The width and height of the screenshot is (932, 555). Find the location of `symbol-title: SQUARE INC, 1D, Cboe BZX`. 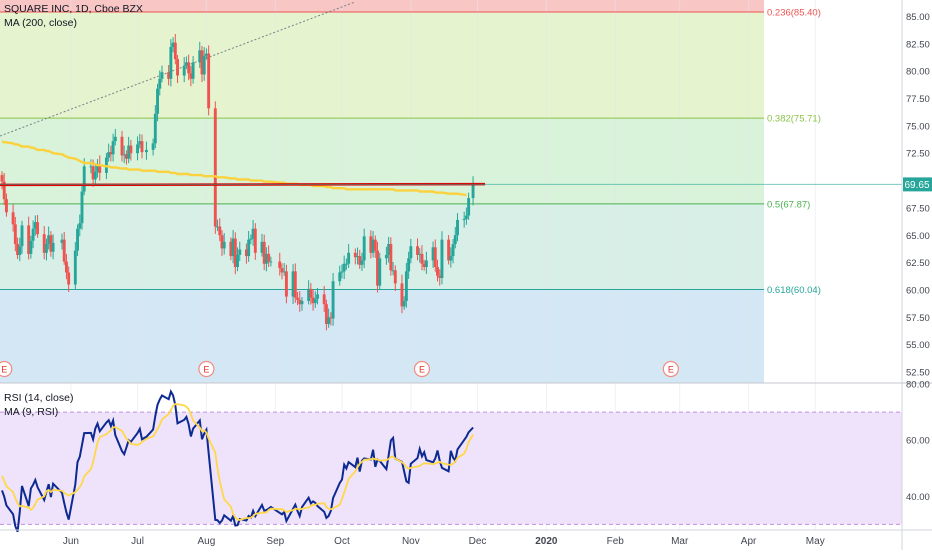

symbol-title: SQUARE INC, 1D, Cboe BZX is located at coordinates (73, 9).